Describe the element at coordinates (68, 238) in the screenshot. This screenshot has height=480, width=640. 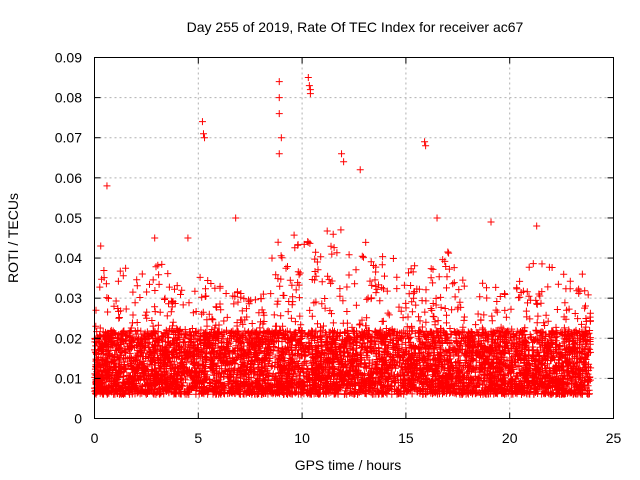
I see `y-tick-labels: 0 0.01 0.02 0.03 0.04 0.05 0.06 0.07 0.08 0.09` at that location.